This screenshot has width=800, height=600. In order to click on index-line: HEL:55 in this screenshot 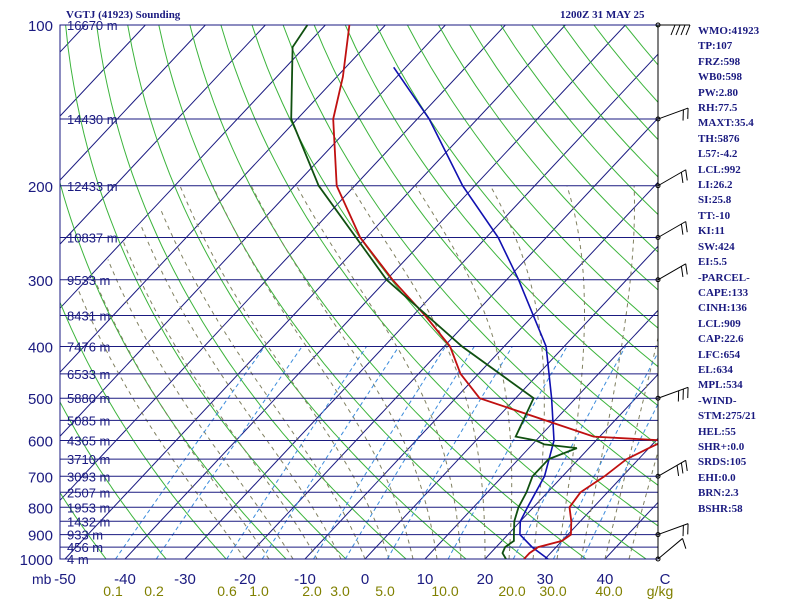, I will do `click(717, 431)`.